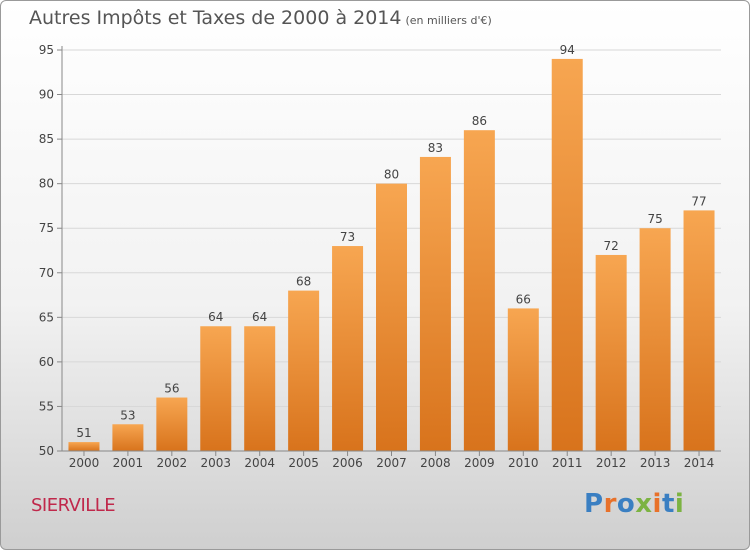 The width and height of the screenshot is (750, 550). Describe the element at coordinates (448, 20) in the screenshot. I see `chart-unit-note: (en milliers d'€)` at that location.